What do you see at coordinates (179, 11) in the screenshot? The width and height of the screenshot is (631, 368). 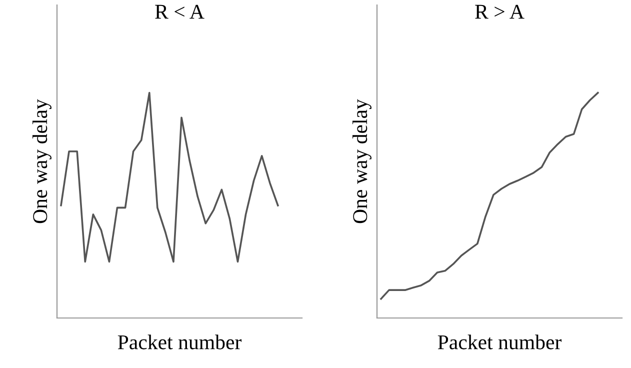 I see `chart-title: R < A` at bounding box center [179, 11].